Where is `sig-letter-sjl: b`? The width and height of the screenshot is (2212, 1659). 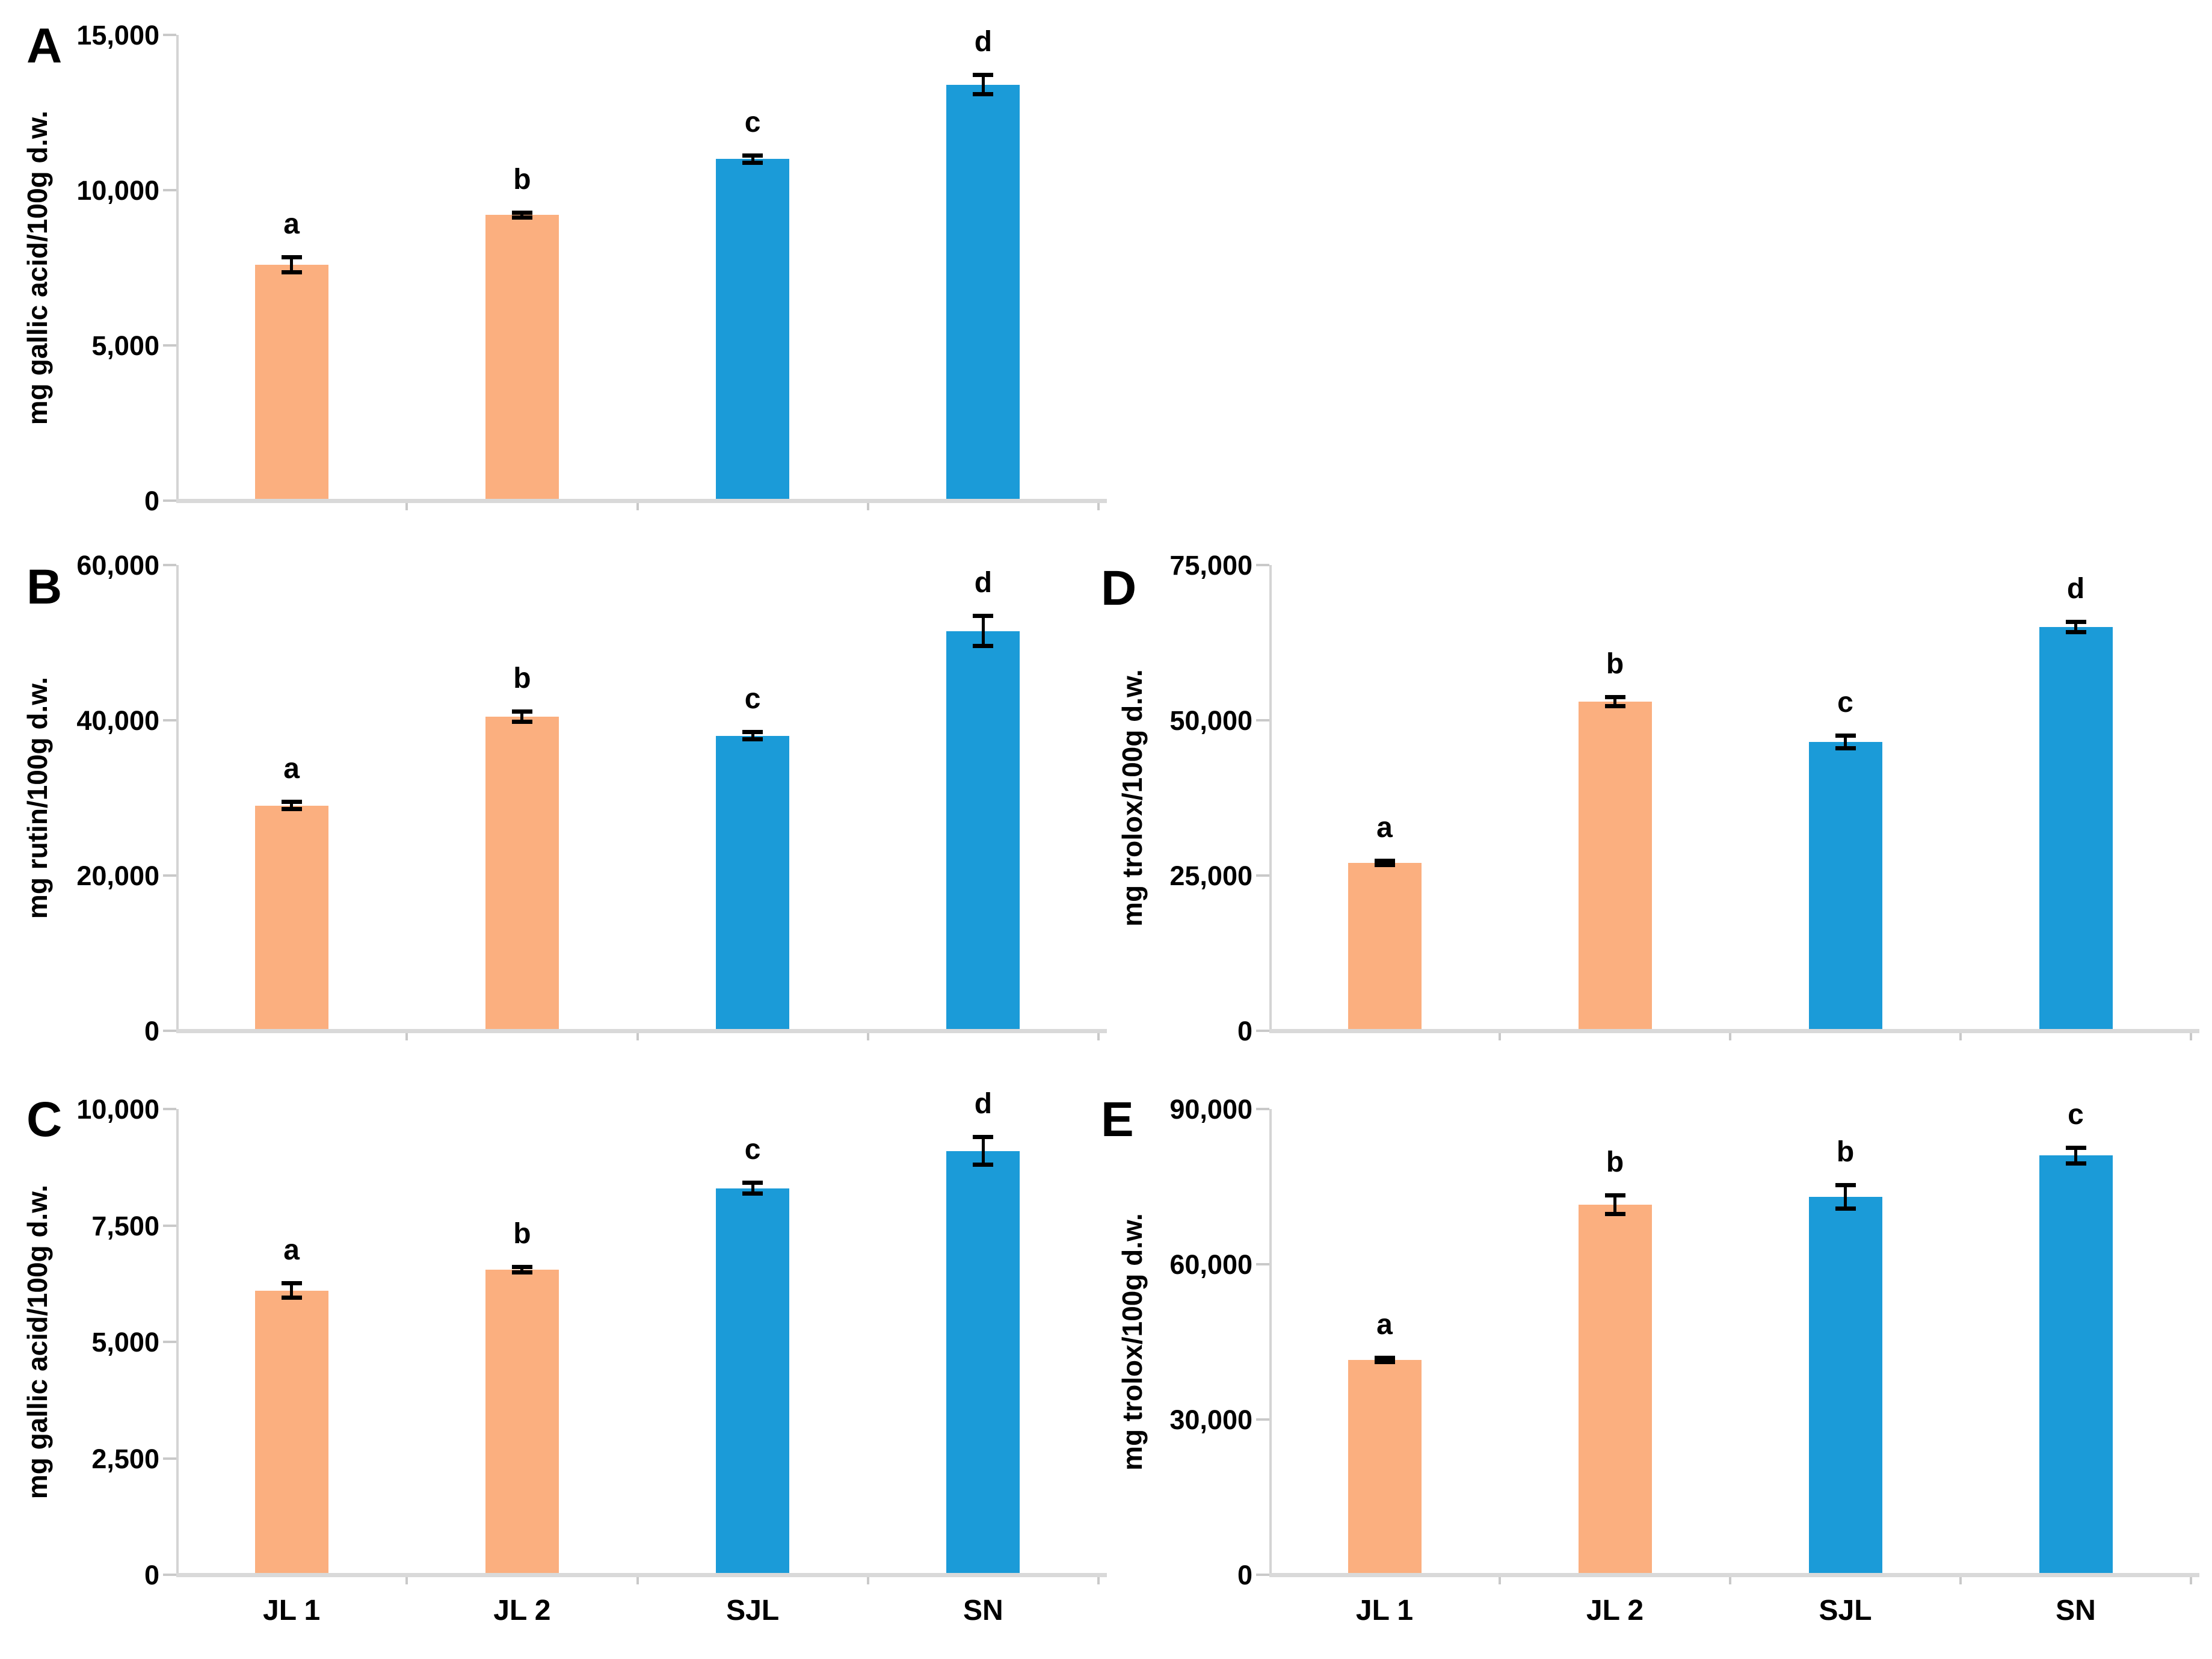
sig-letter-sjl: b is located at coordinates (1845, 1152).